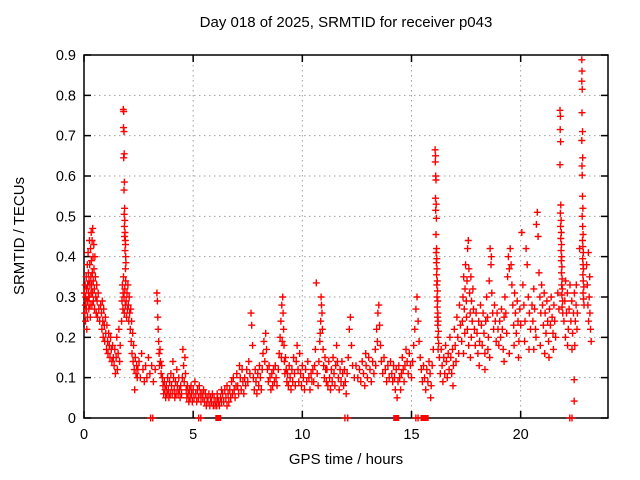  I want to click on y-tick-label: 0.6, so click(66, 177).